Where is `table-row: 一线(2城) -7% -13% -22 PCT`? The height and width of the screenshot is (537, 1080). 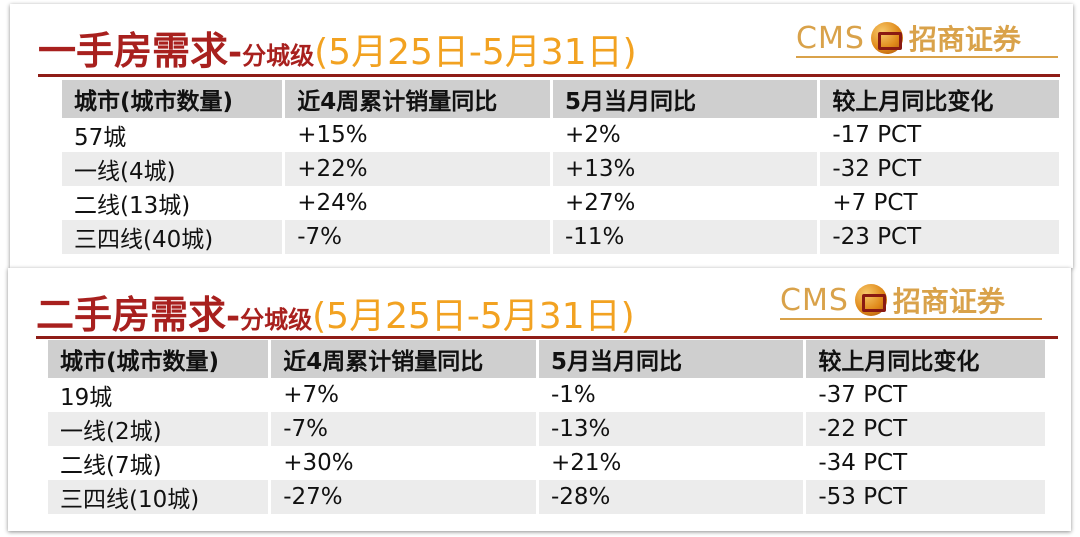
table-row: 一线(2城) -7% -13% -22 PCT is located at coordinates (548, 429).